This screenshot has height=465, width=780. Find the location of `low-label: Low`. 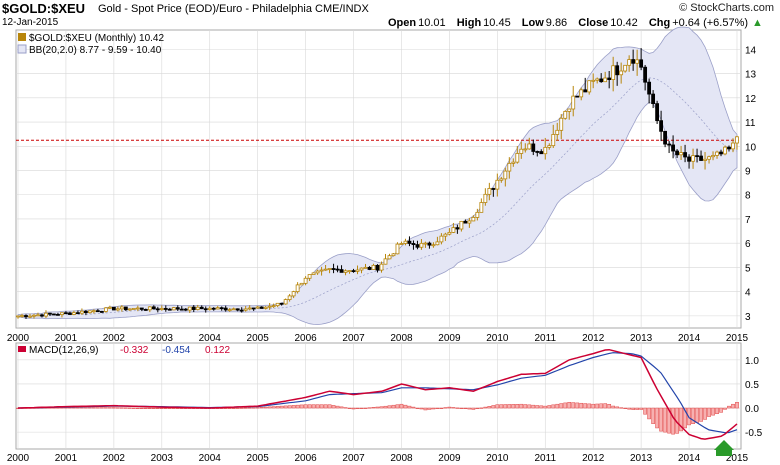

low-label: Low is located at coordinates (532, 23).